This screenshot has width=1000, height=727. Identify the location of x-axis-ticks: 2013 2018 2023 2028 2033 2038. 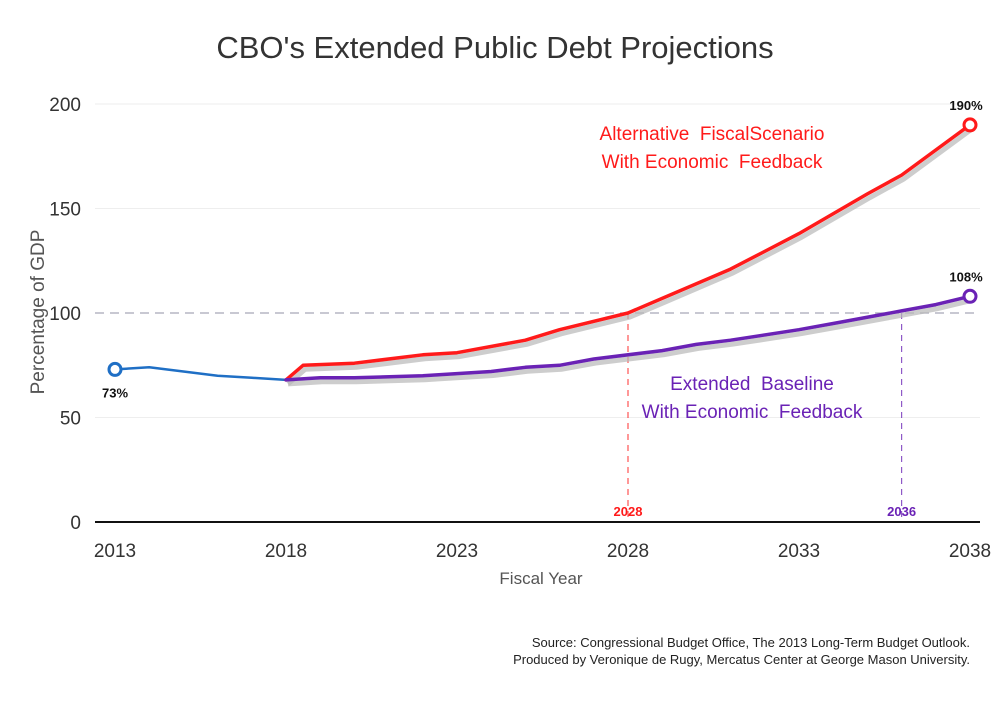
(542, 551).